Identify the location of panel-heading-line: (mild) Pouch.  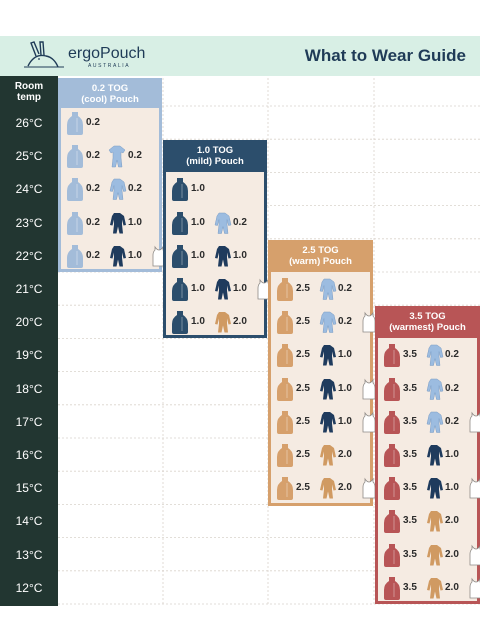
(215, 161).